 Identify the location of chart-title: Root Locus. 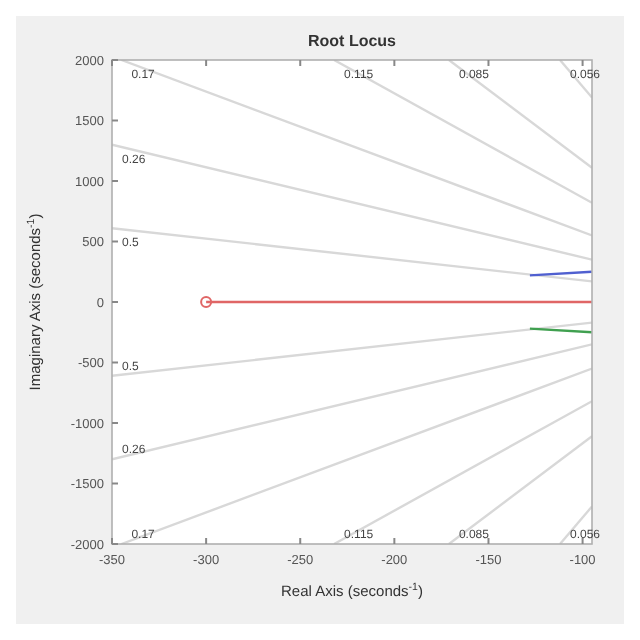
(353, 41).